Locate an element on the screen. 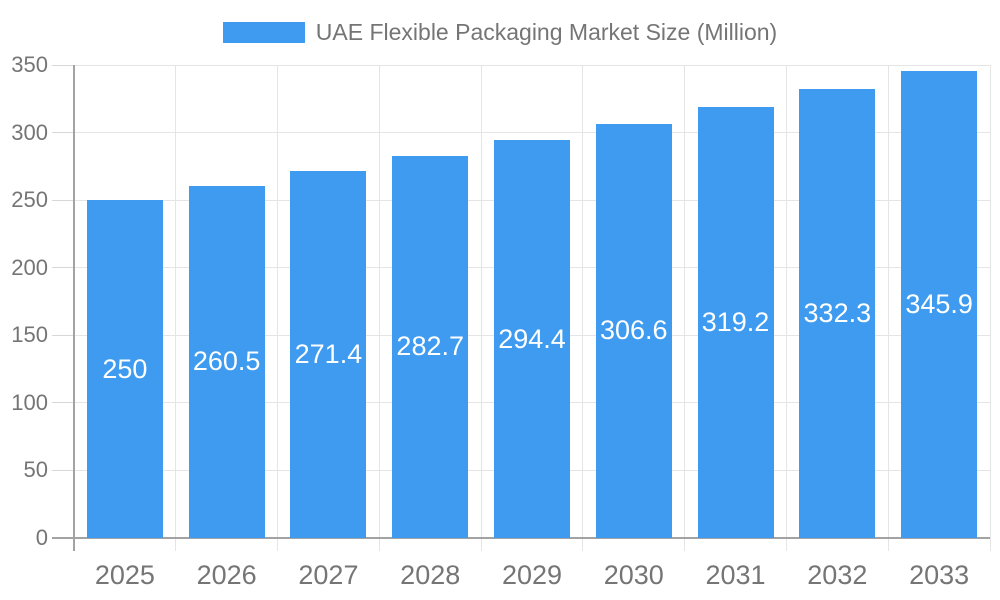 This screenshot has width=1000, height=600. bar-value-label: 250 is located at coordinates (125, 368).